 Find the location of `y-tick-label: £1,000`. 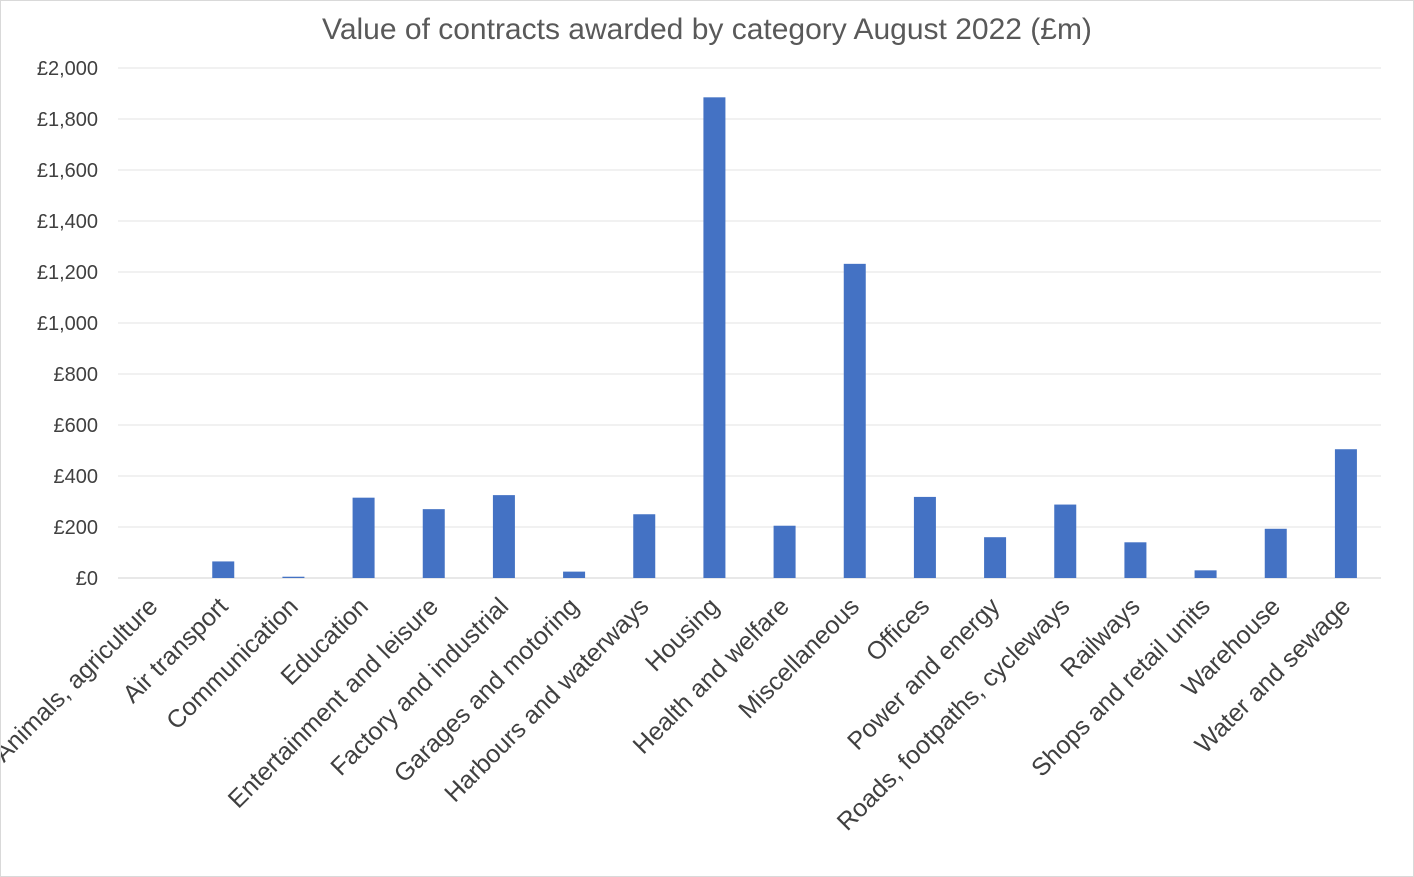

y-tick-label: £1,000 is located at coordinates (67, 324).